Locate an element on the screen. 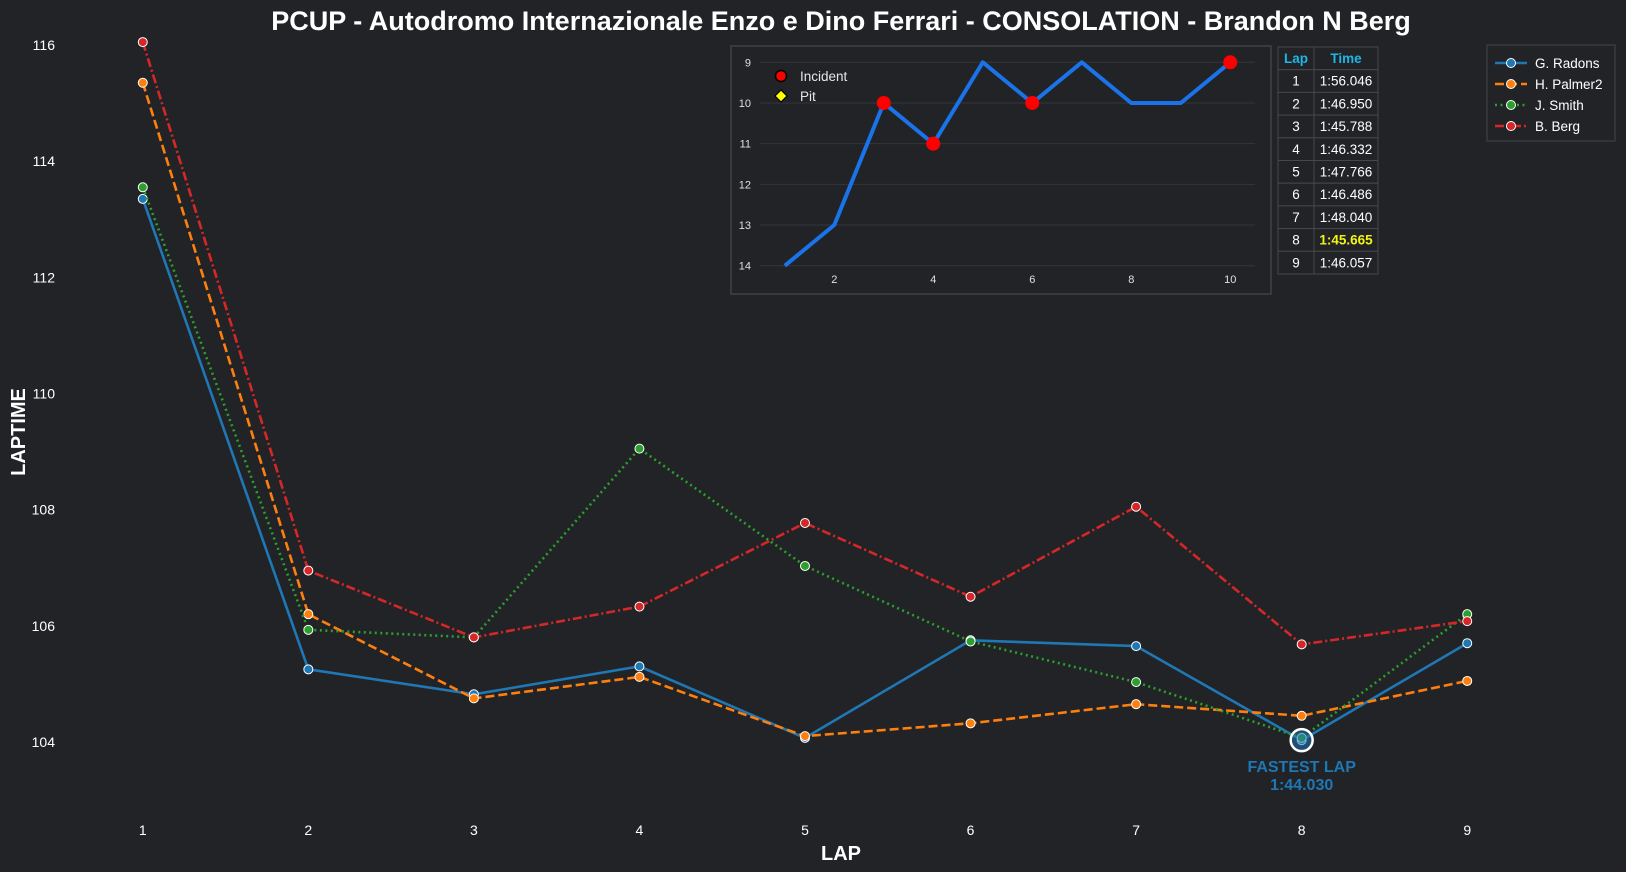 Image resolution: width=1626 pixels, height=872 pixels. y-tick-label: 104 is located at coordinates (44, 742).